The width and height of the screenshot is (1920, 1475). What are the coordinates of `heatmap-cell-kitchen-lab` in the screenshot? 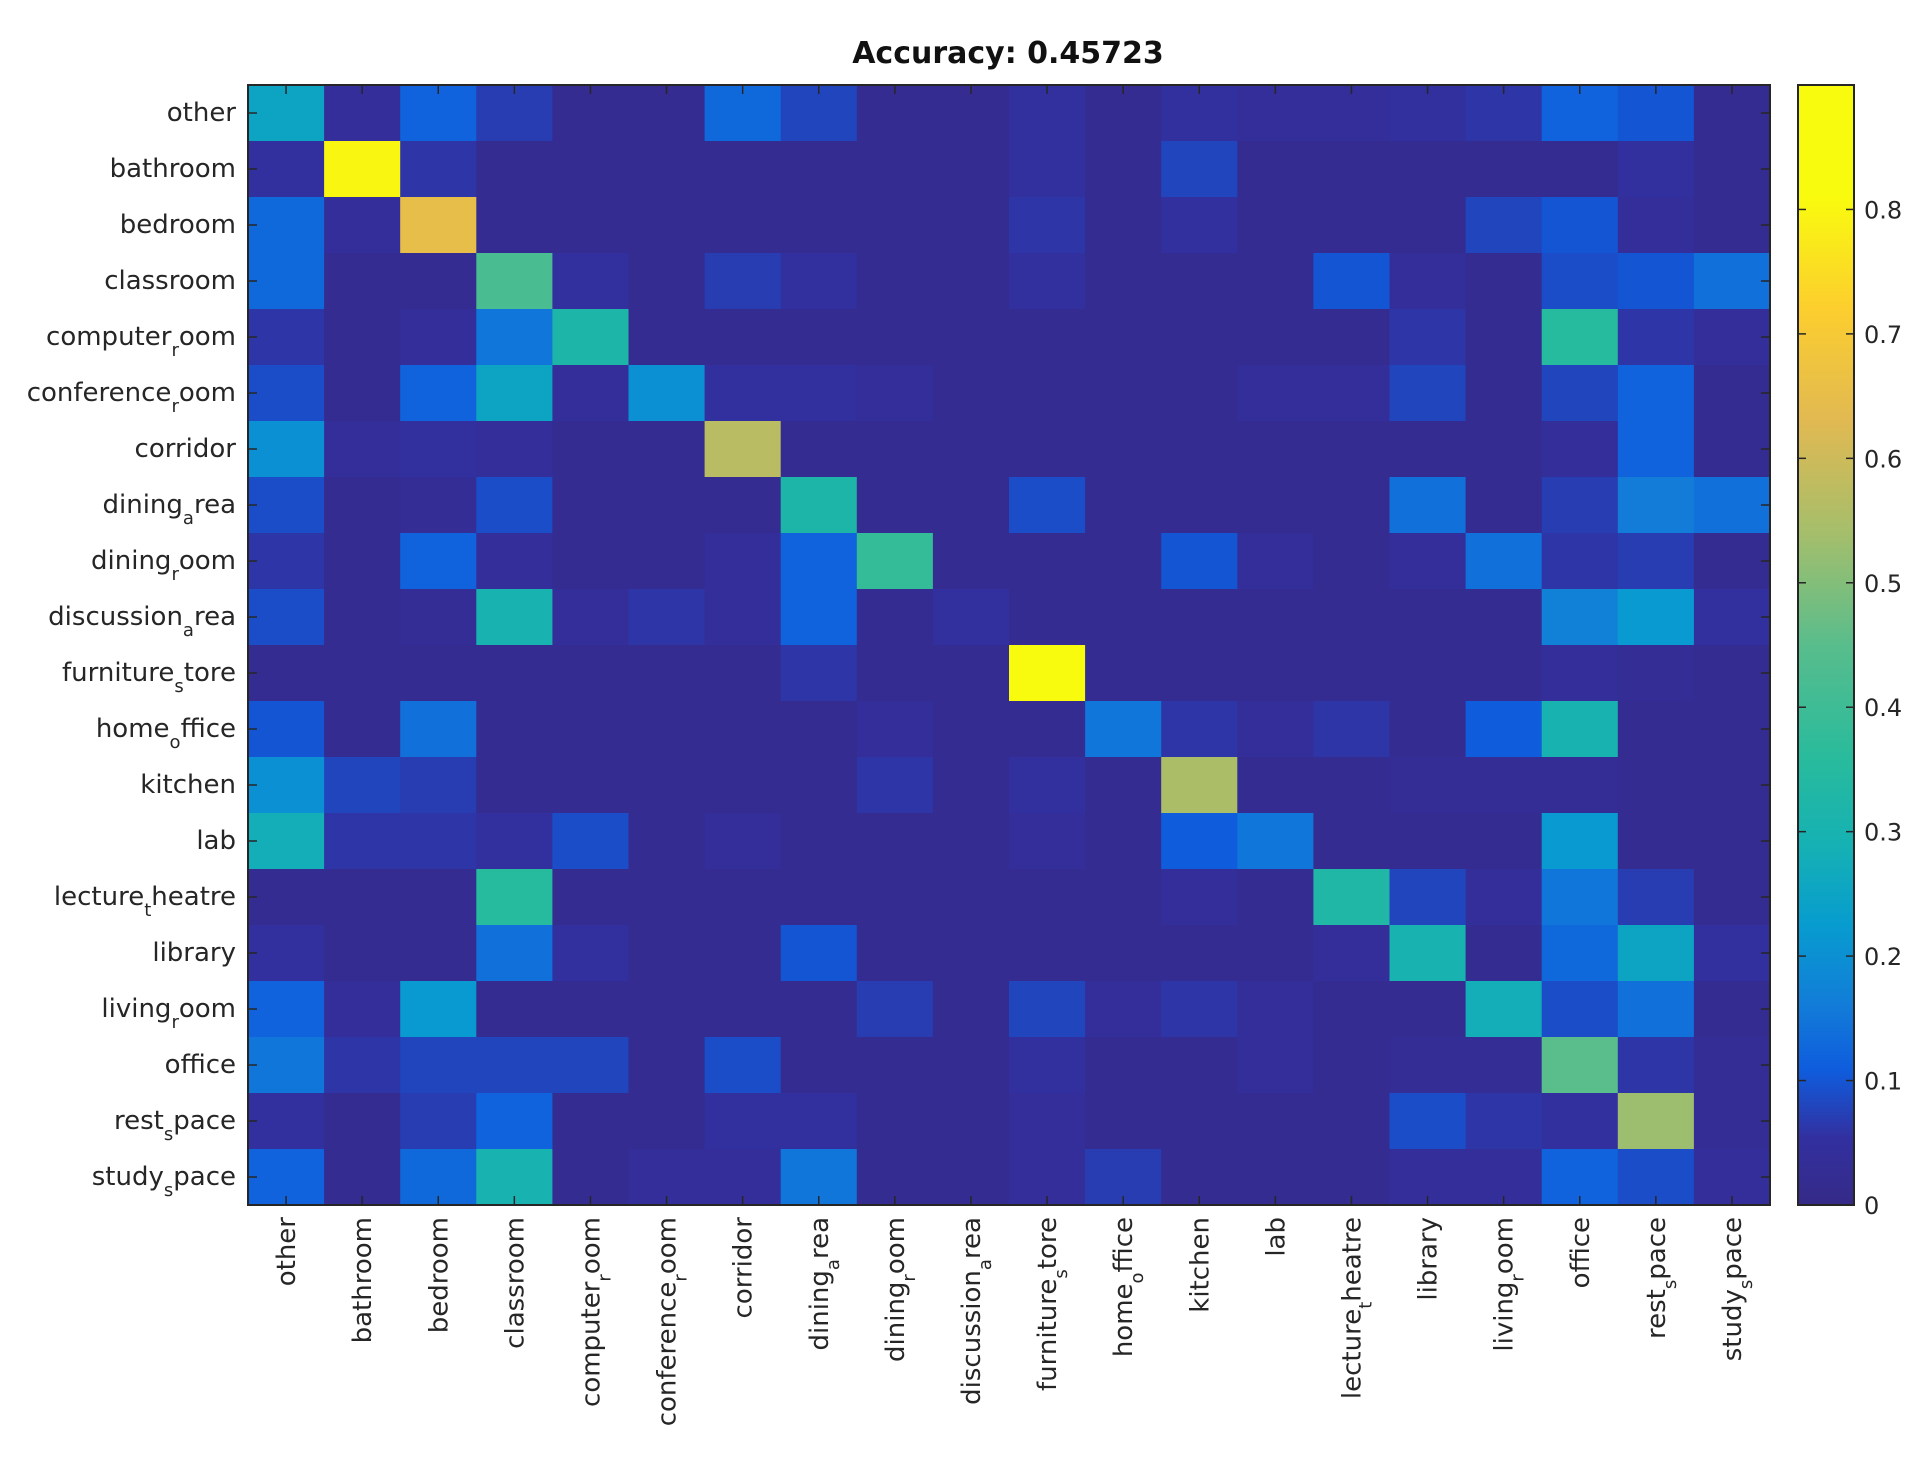 It's located at (1275, 785).